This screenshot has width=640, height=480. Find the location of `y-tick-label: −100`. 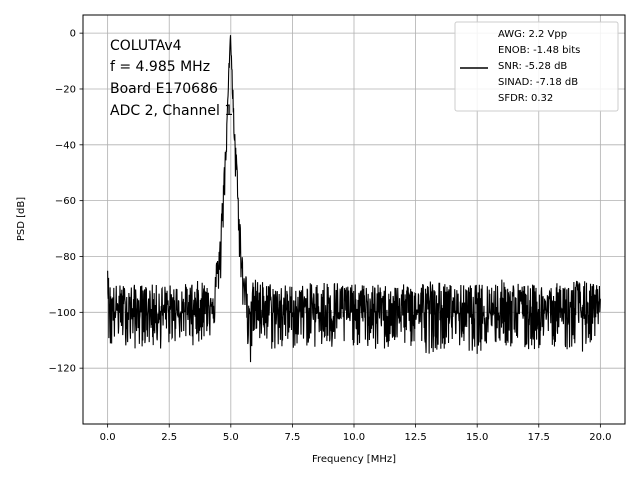

y-tick-label: −100 is located at coordinates (62, 313).